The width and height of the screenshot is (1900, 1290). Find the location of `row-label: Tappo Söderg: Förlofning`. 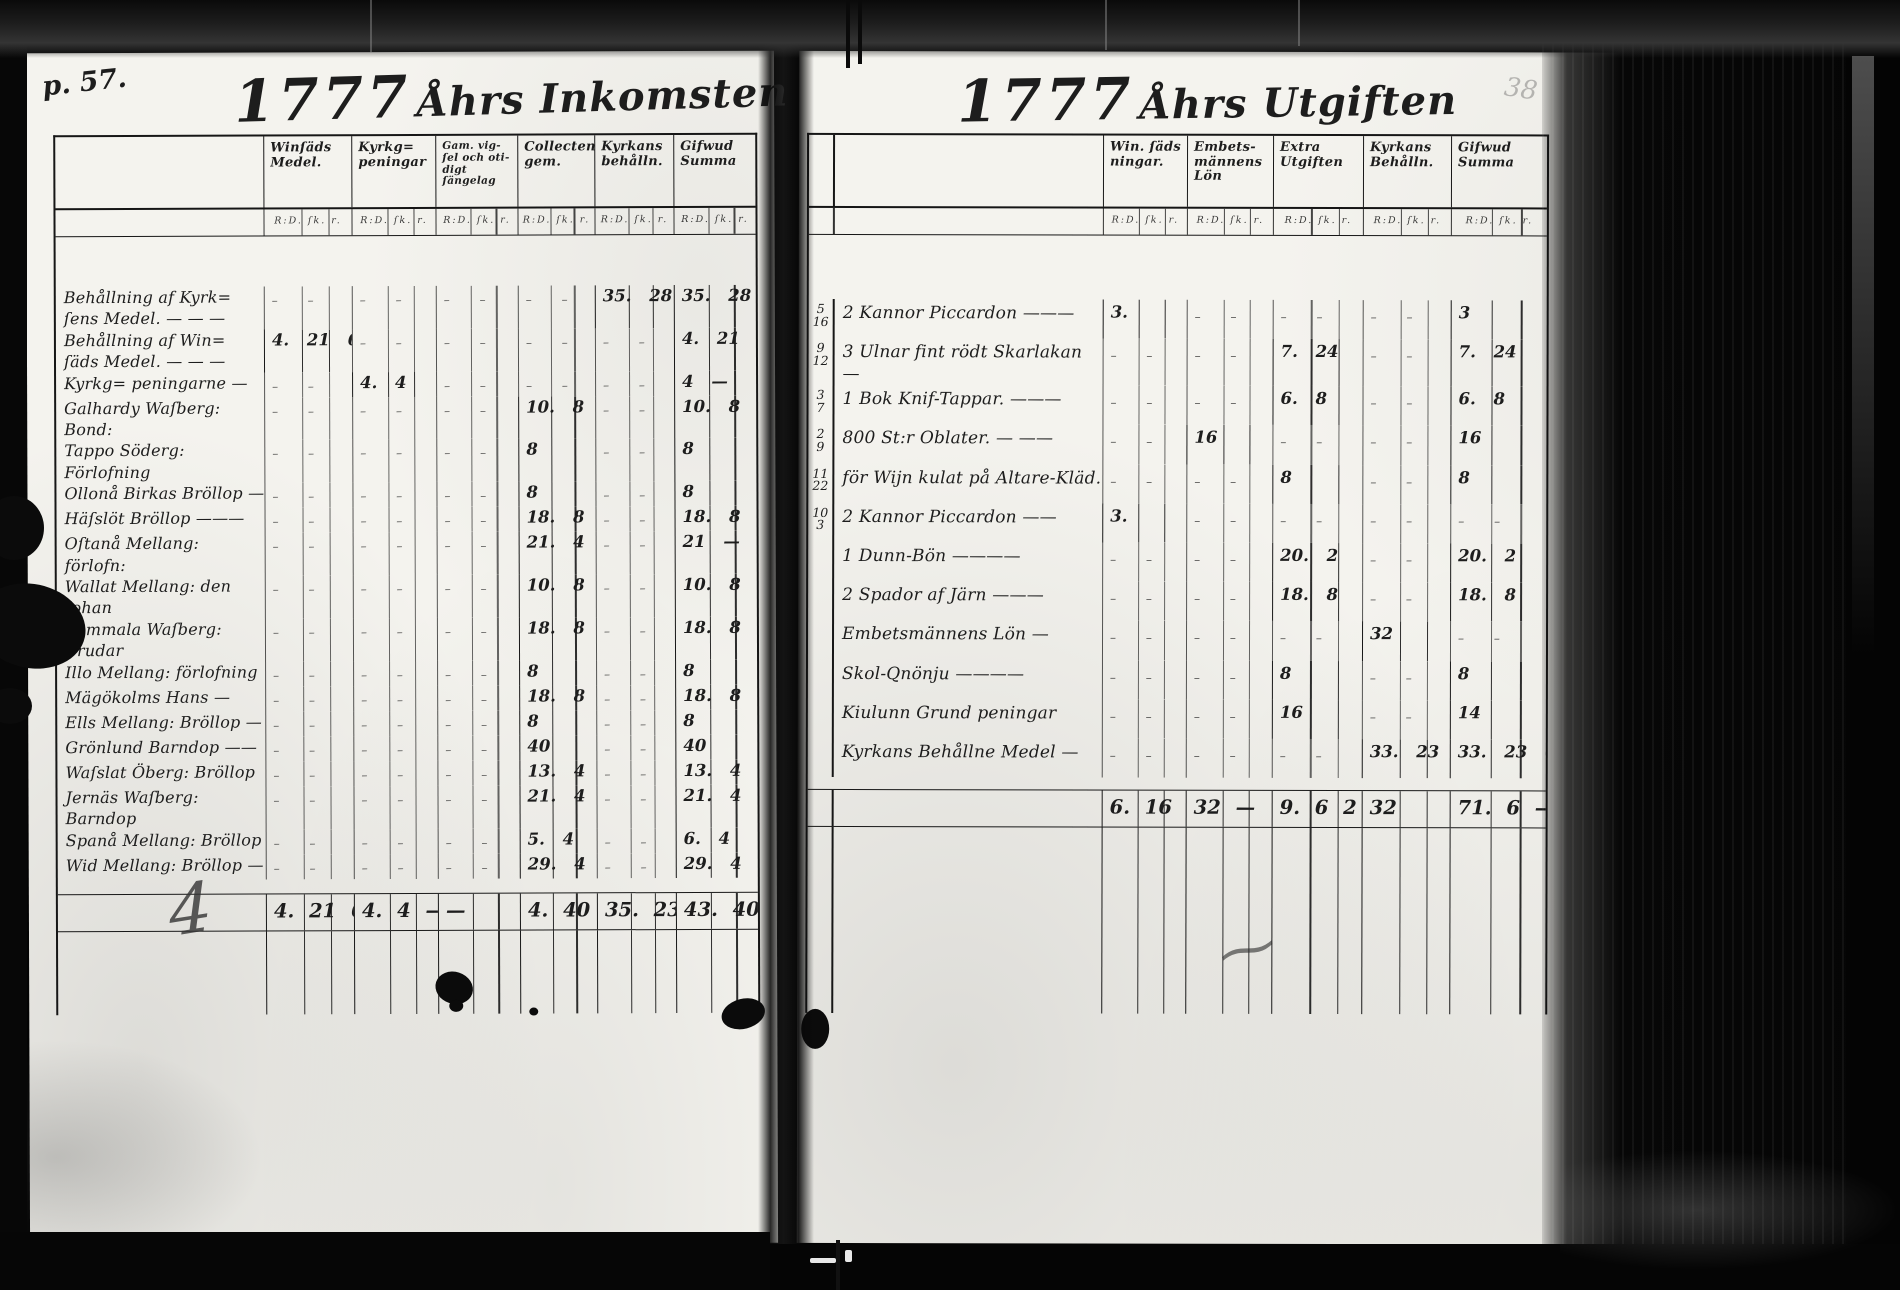

row-label: Tappo Söderg: Förlofning is located at coordinates (124, 462).